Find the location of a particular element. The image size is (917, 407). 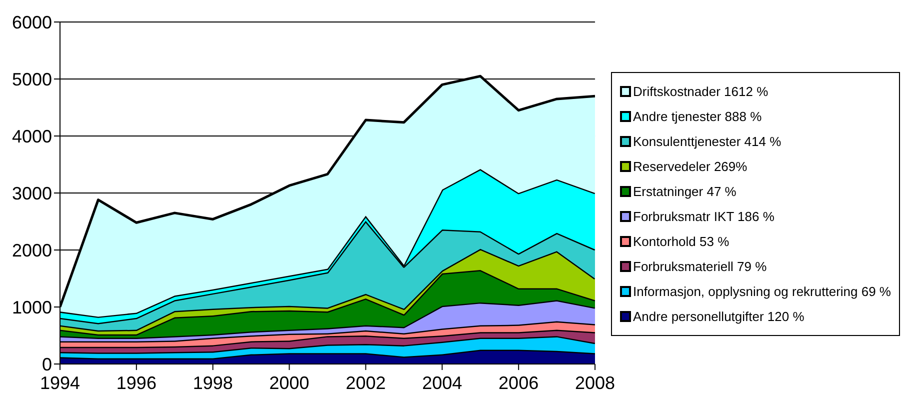

y-tick-label: 1000 is located at coordinates (32, 307).